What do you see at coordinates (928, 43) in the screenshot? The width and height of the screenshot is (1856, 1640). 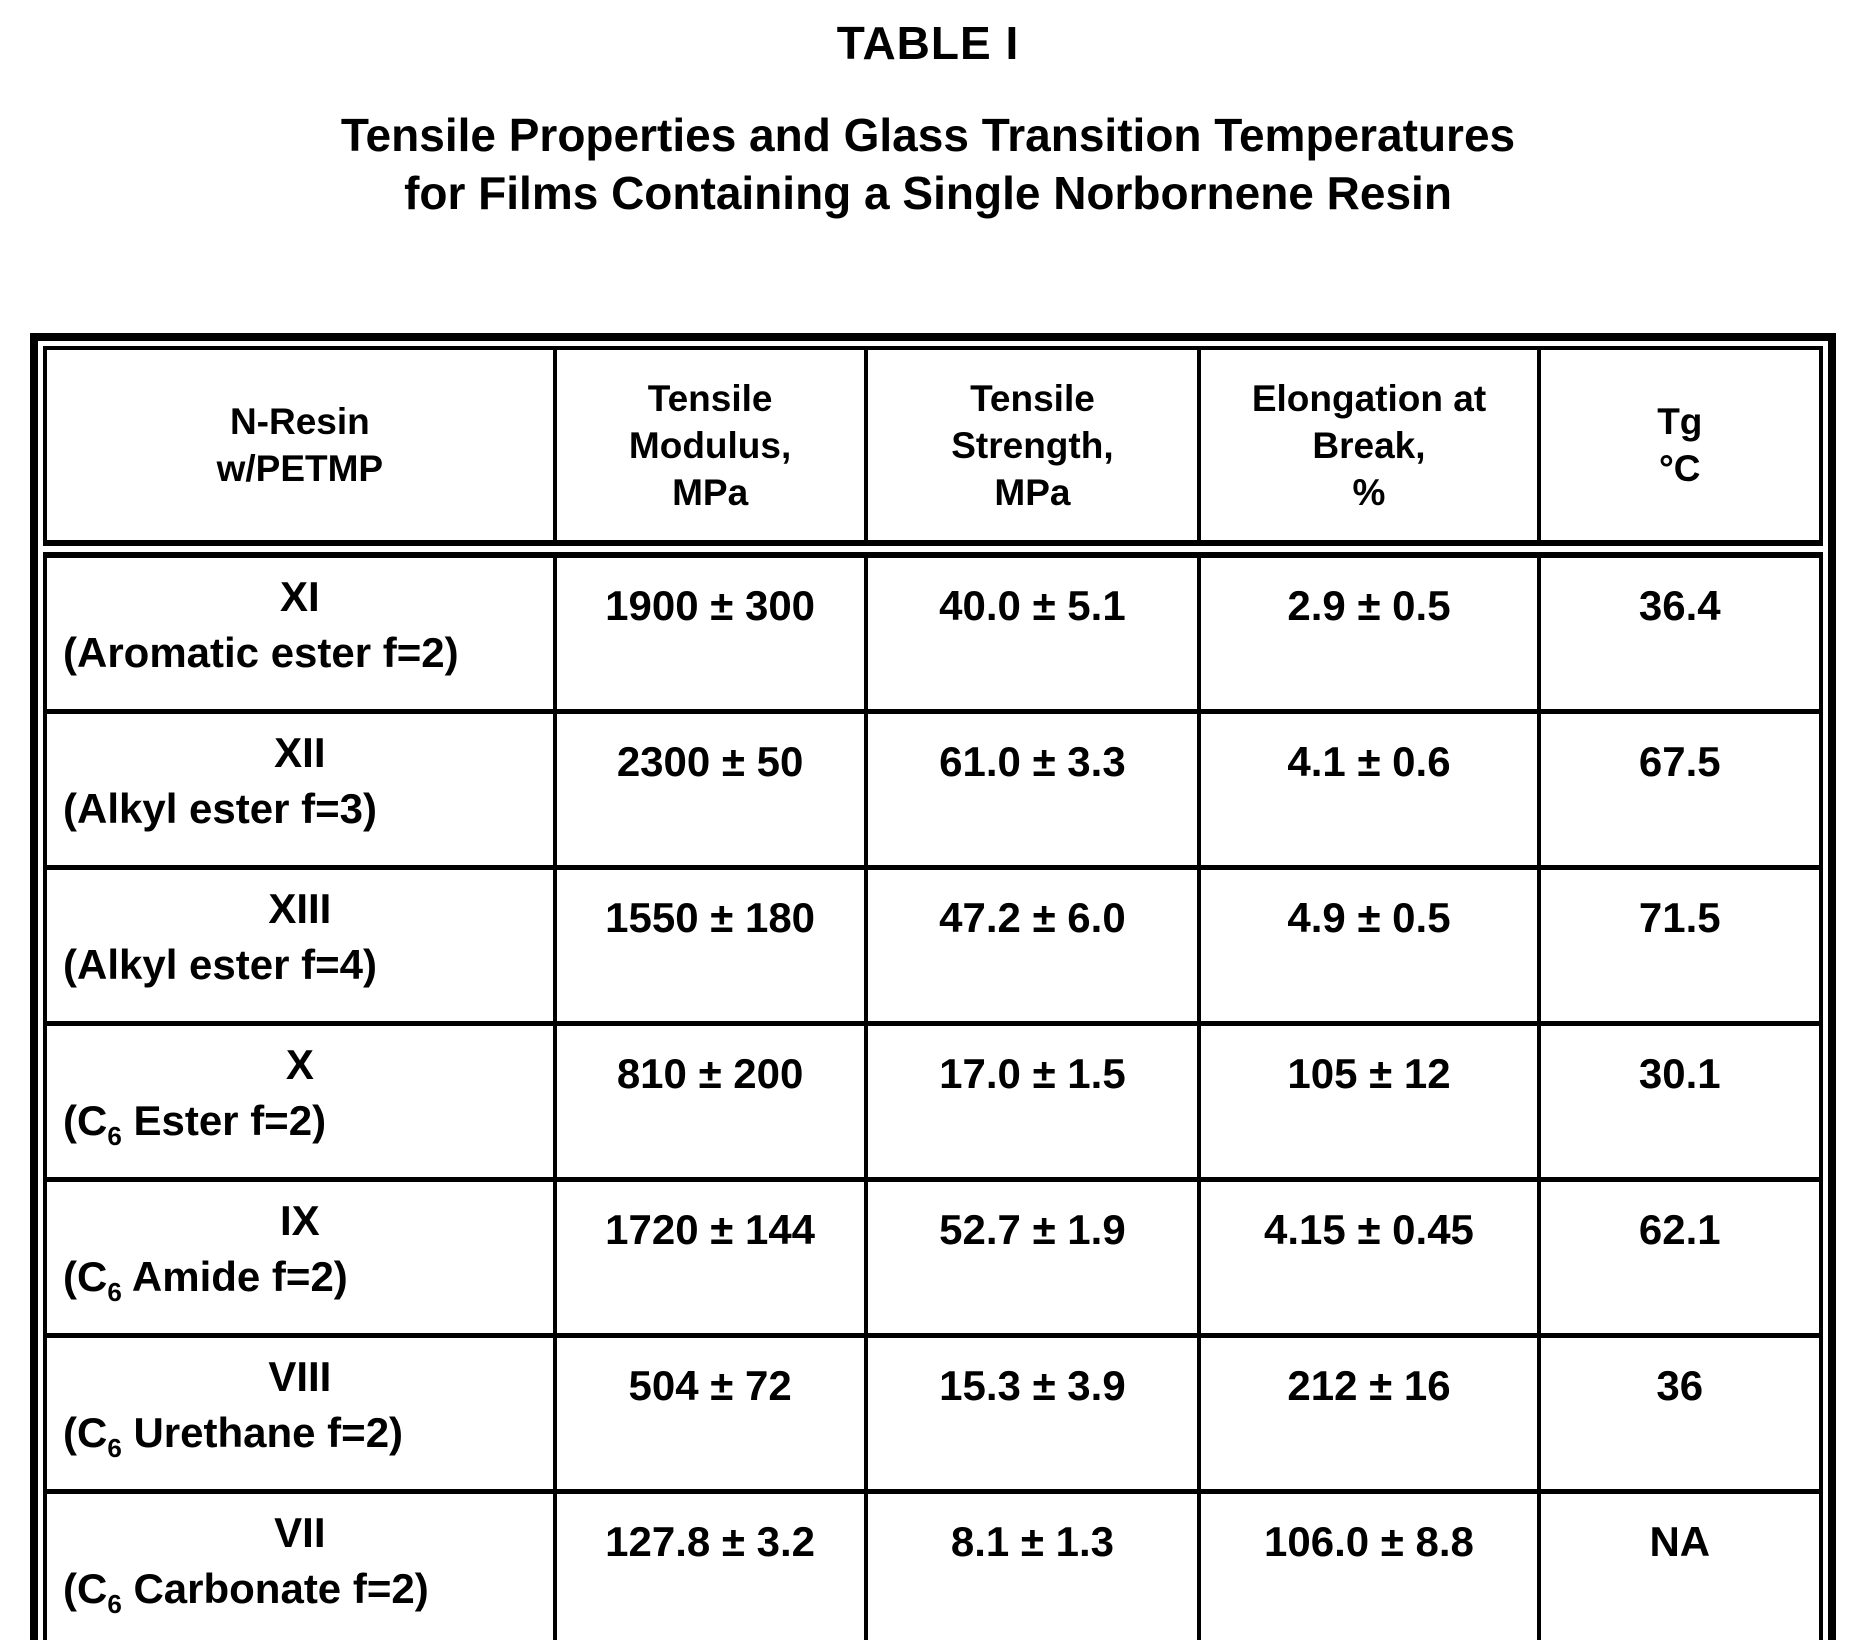 I see `table-label: TABLE I` at bounding box center [928, 43].